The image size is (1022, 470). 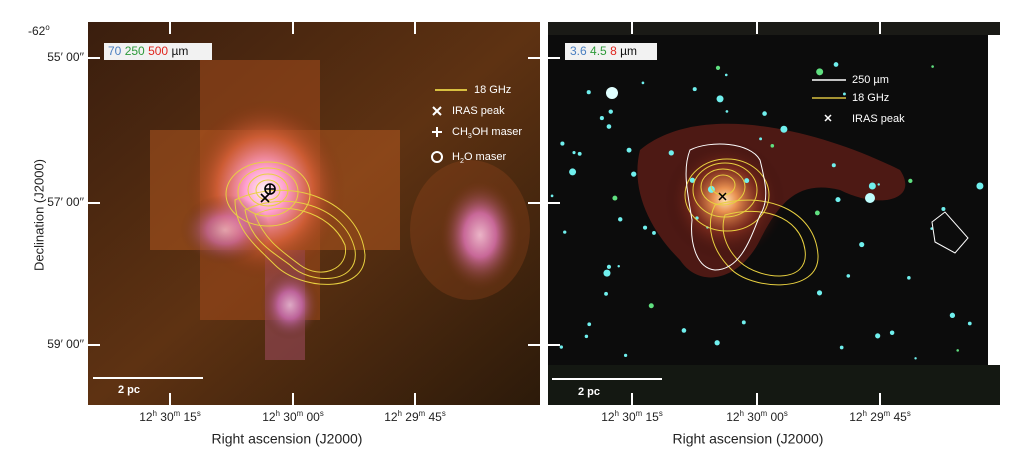 I want to click on text-part: OH maser, so click(x=497, y=132).